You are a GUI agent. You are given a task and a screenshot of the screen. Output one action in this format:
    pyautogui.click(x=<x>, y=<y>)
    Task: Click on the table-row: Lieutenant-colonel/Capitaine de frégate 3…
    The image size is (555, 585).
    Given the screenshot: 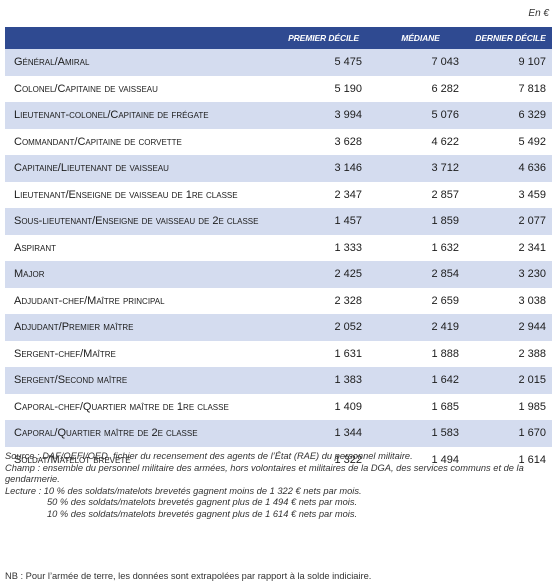 What is the action you would take?
    pyautogui.click(x=278, y=115)
    